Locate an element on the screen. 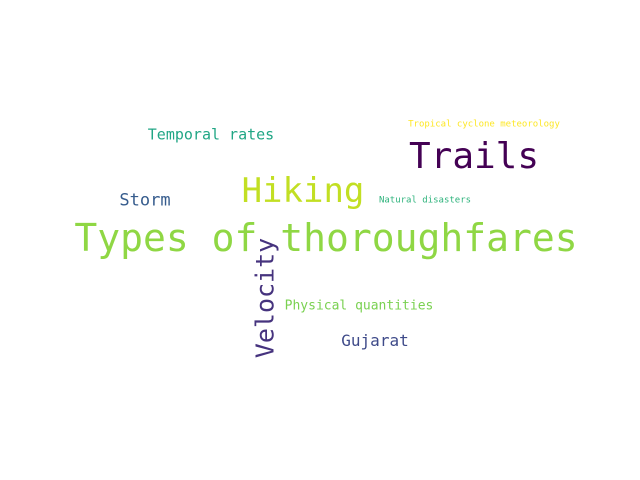 The image size is (640, 480). word-natural-disasters: Natural disasters is located at coordinates (425, 200).